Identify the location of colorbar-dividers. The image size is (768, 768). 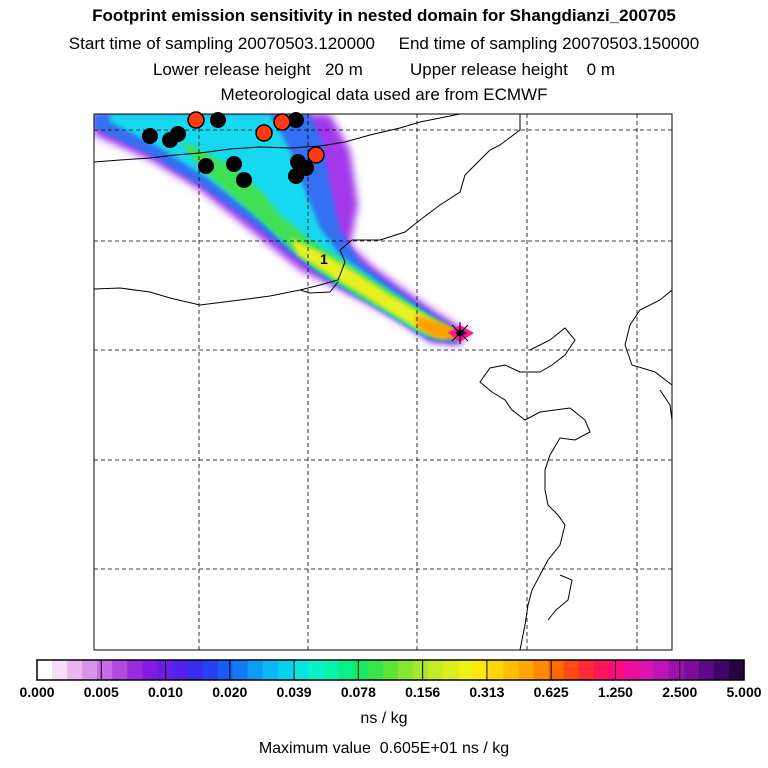
(390, 670).